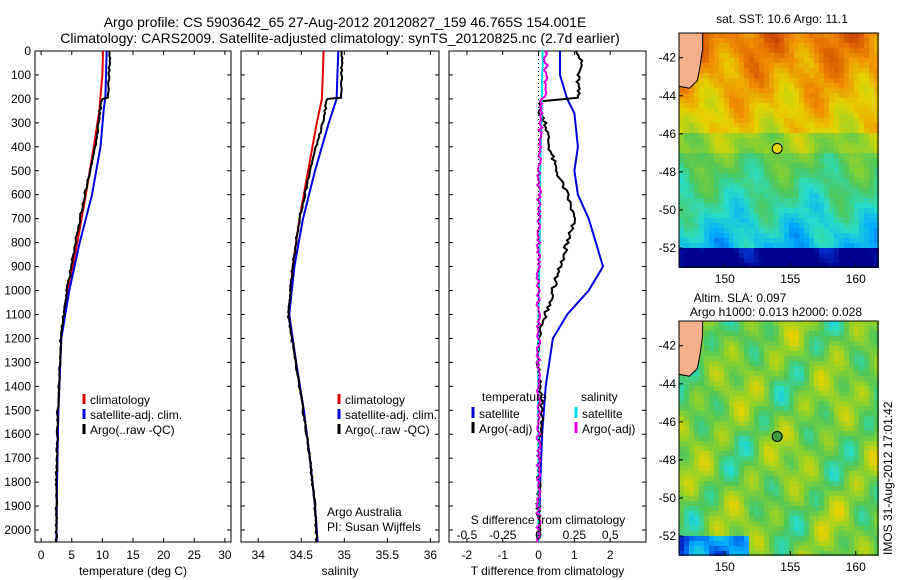 The height and width of the screenshot is (580, 900). I want to click on depth-tick-label: 1100, so click(18, 314).